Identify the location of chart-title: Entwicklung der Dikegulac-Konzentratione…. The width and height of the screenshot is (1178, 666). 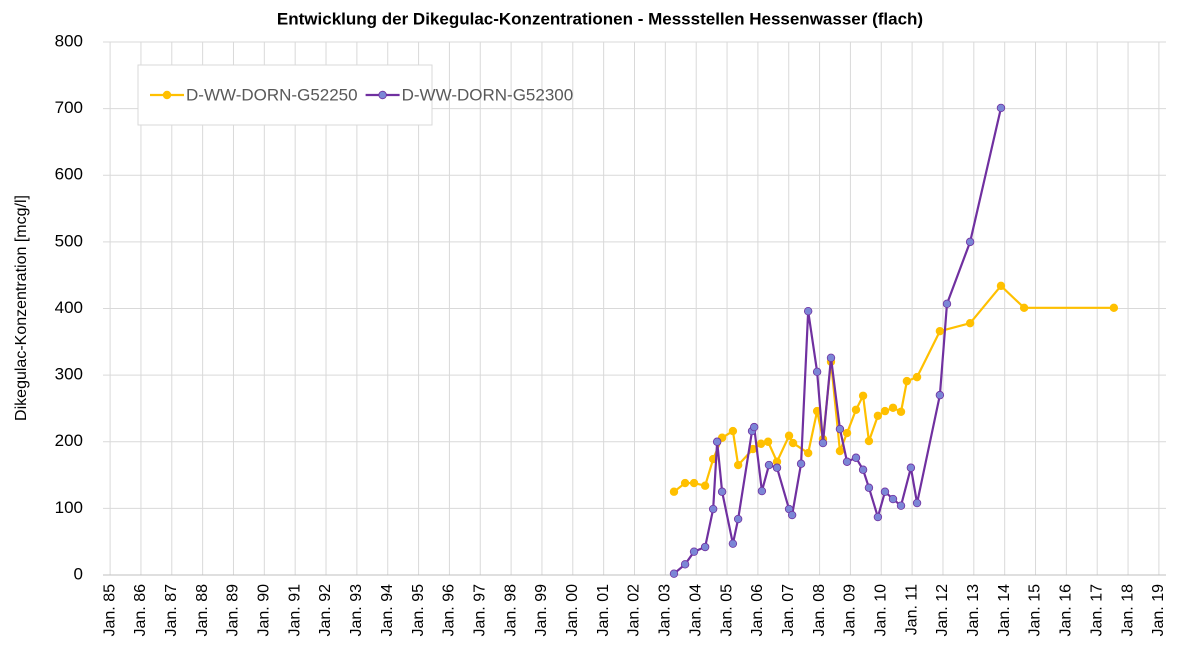
(600, 18).